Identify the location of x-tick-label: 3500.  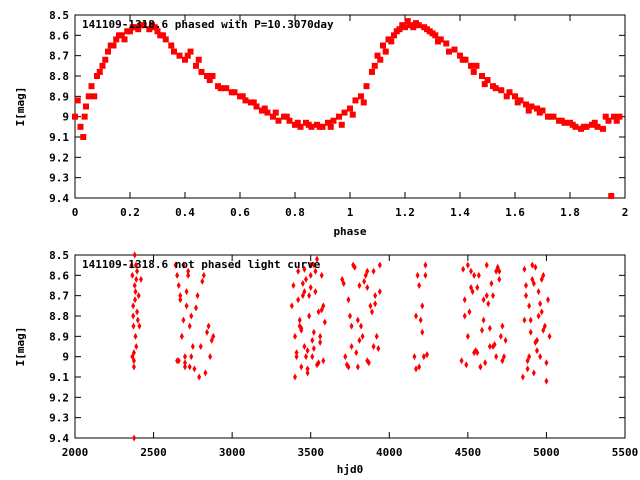
(310, 452).